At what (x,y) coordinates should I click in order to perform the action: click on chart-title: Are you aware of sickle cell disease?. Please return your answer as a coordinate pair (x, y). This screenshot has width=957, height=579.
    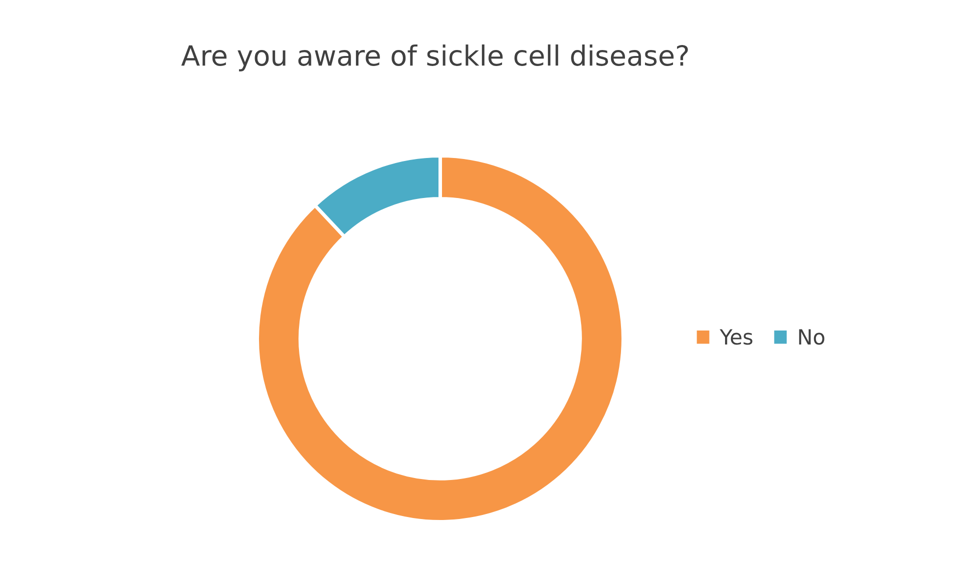
    Looking at the image, I should click on (434, 58).